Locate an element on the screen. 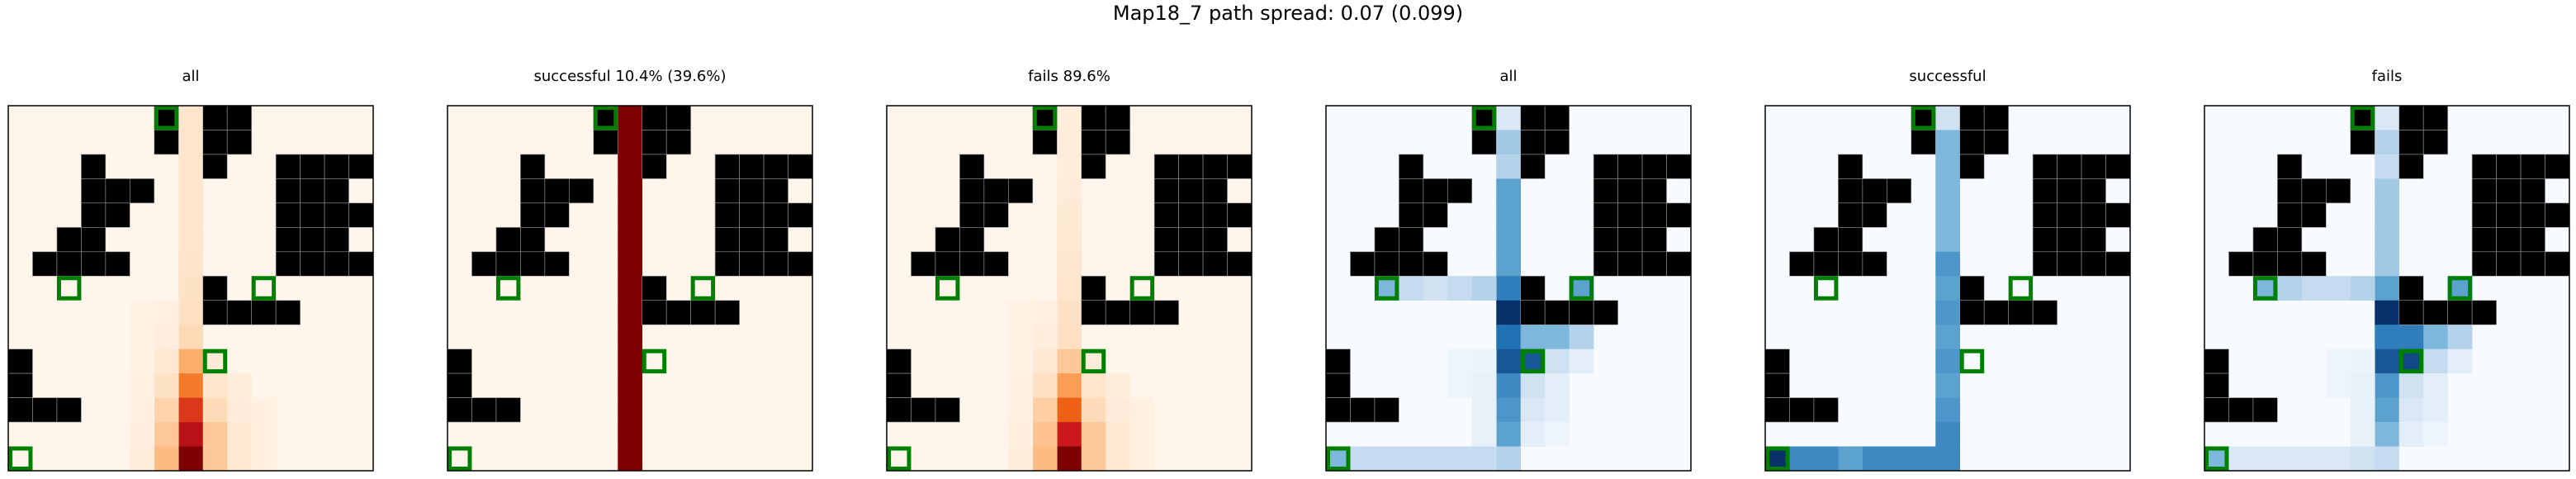 Image resolution: width=2576 pixels, height=479 pixels. panel-title-2: successful 10.4% (39.6%) is located at coordinates (630, 77).